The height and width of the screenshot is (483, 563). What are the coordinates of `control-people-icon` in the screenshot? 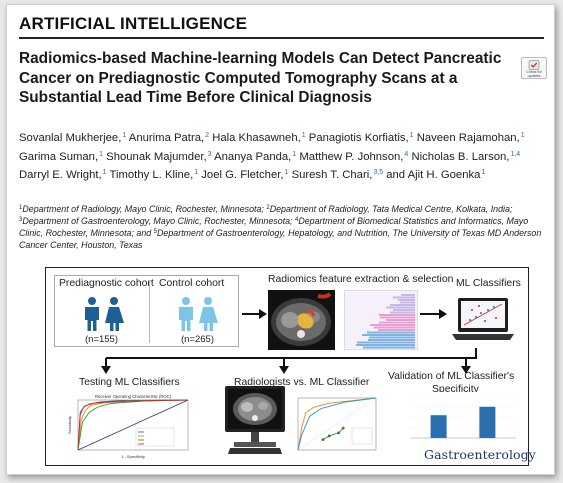 It's located at (198, 314).